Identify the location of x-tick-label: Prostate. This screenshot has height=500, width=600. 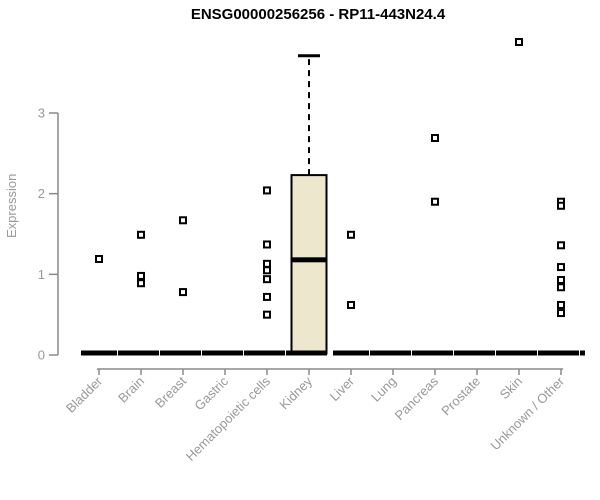
(460, 396).